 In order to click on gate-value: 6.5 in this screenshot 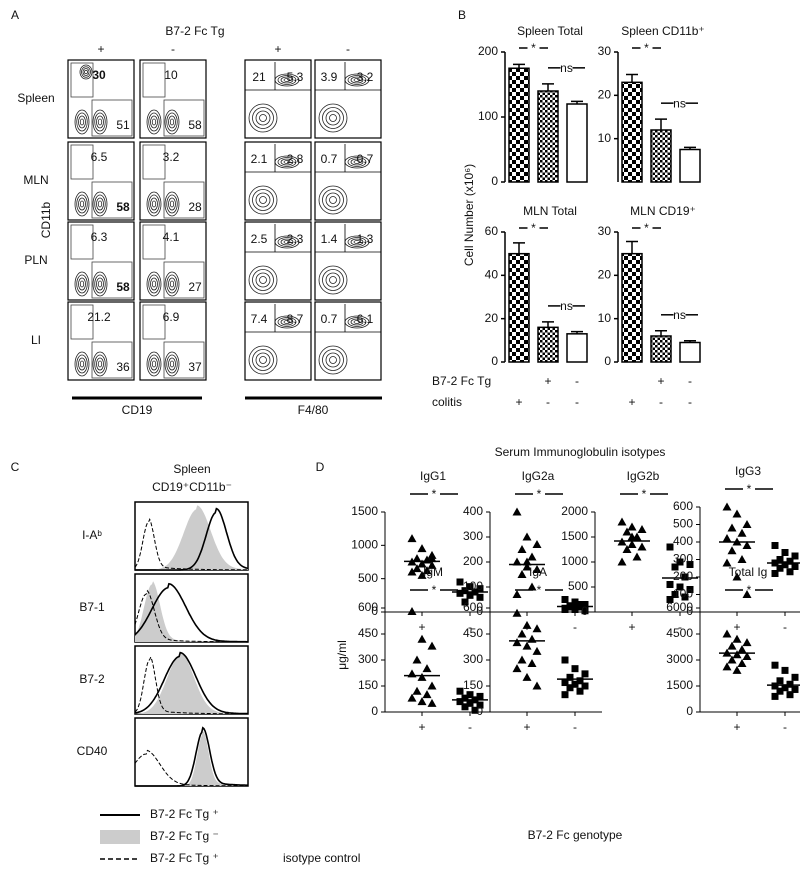, I will do `click(99, 157)`.